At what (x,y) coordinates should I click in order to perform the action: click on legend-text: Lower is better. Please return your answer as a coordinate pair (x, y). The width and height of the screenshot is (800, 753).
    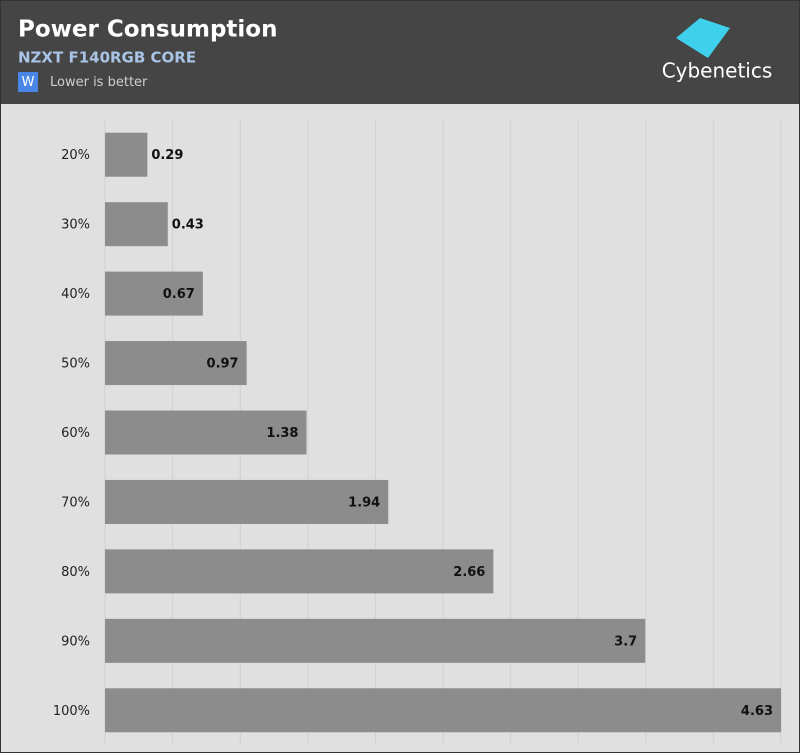
    Looking at the image, I should click on (99, 82).